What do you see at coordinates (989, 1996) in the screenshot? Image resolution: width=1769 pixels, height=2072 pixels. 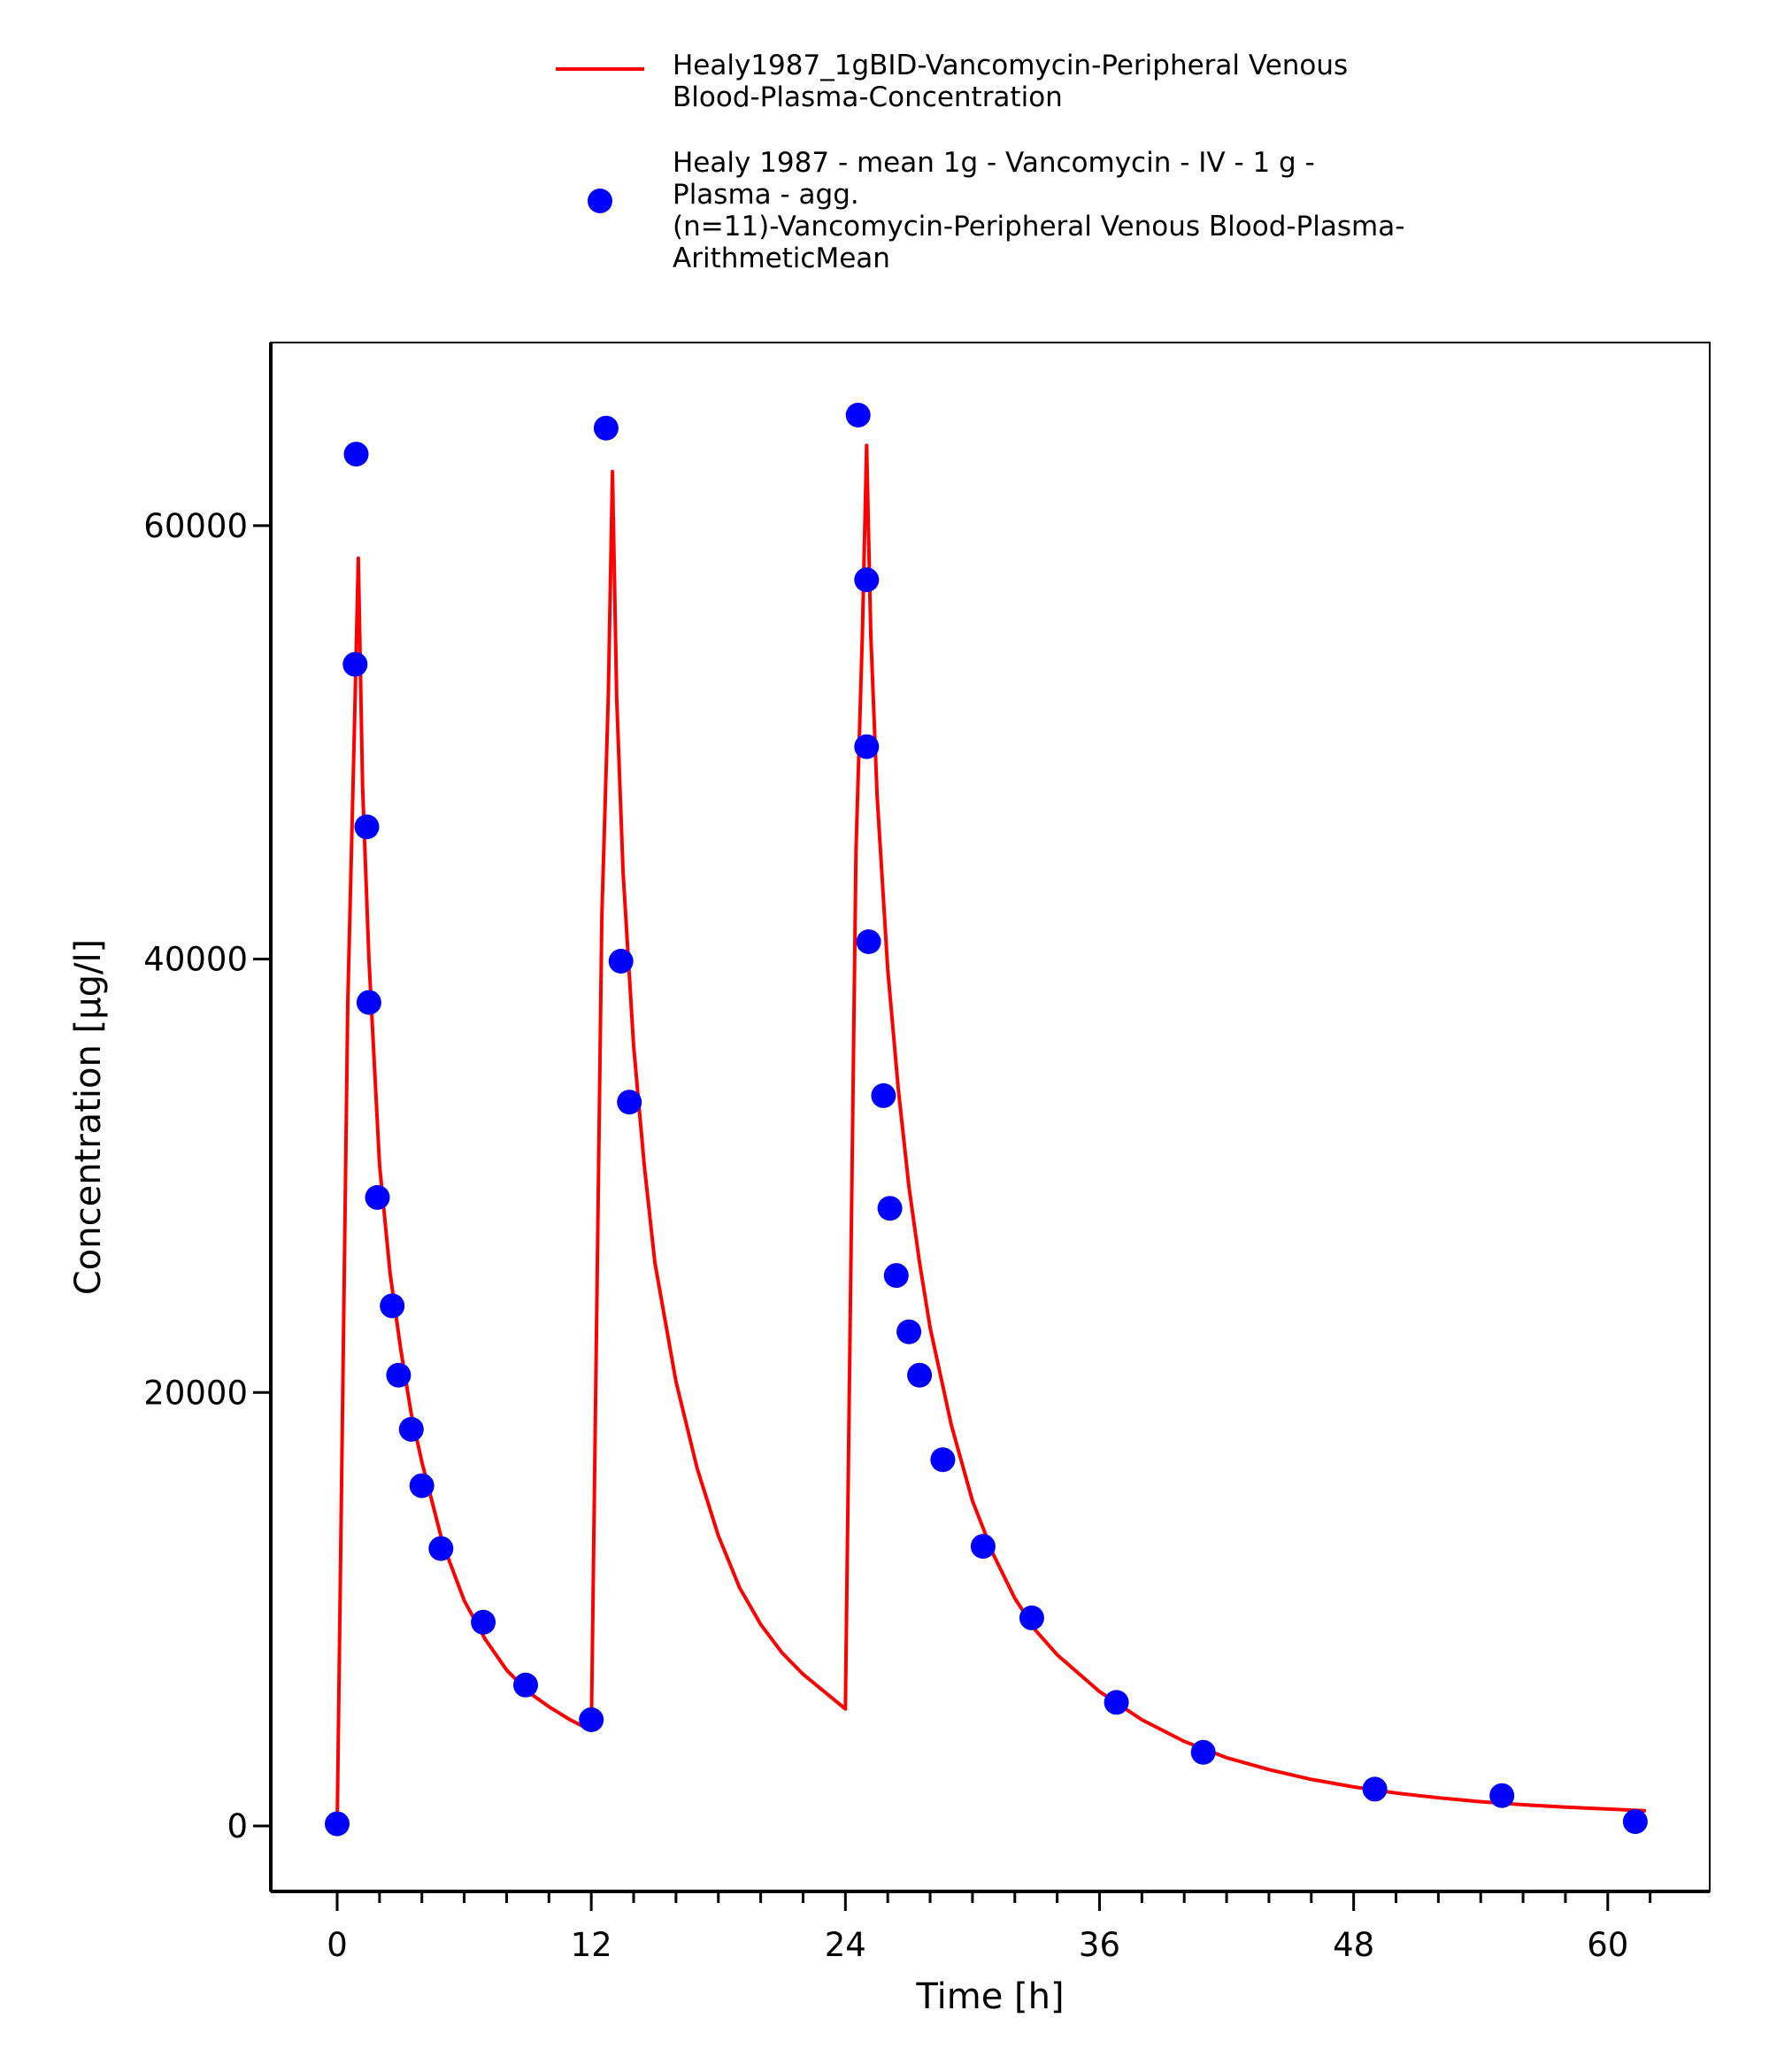 I see `x-axis-title: Time [h]` at bounding box center [989, 1996].